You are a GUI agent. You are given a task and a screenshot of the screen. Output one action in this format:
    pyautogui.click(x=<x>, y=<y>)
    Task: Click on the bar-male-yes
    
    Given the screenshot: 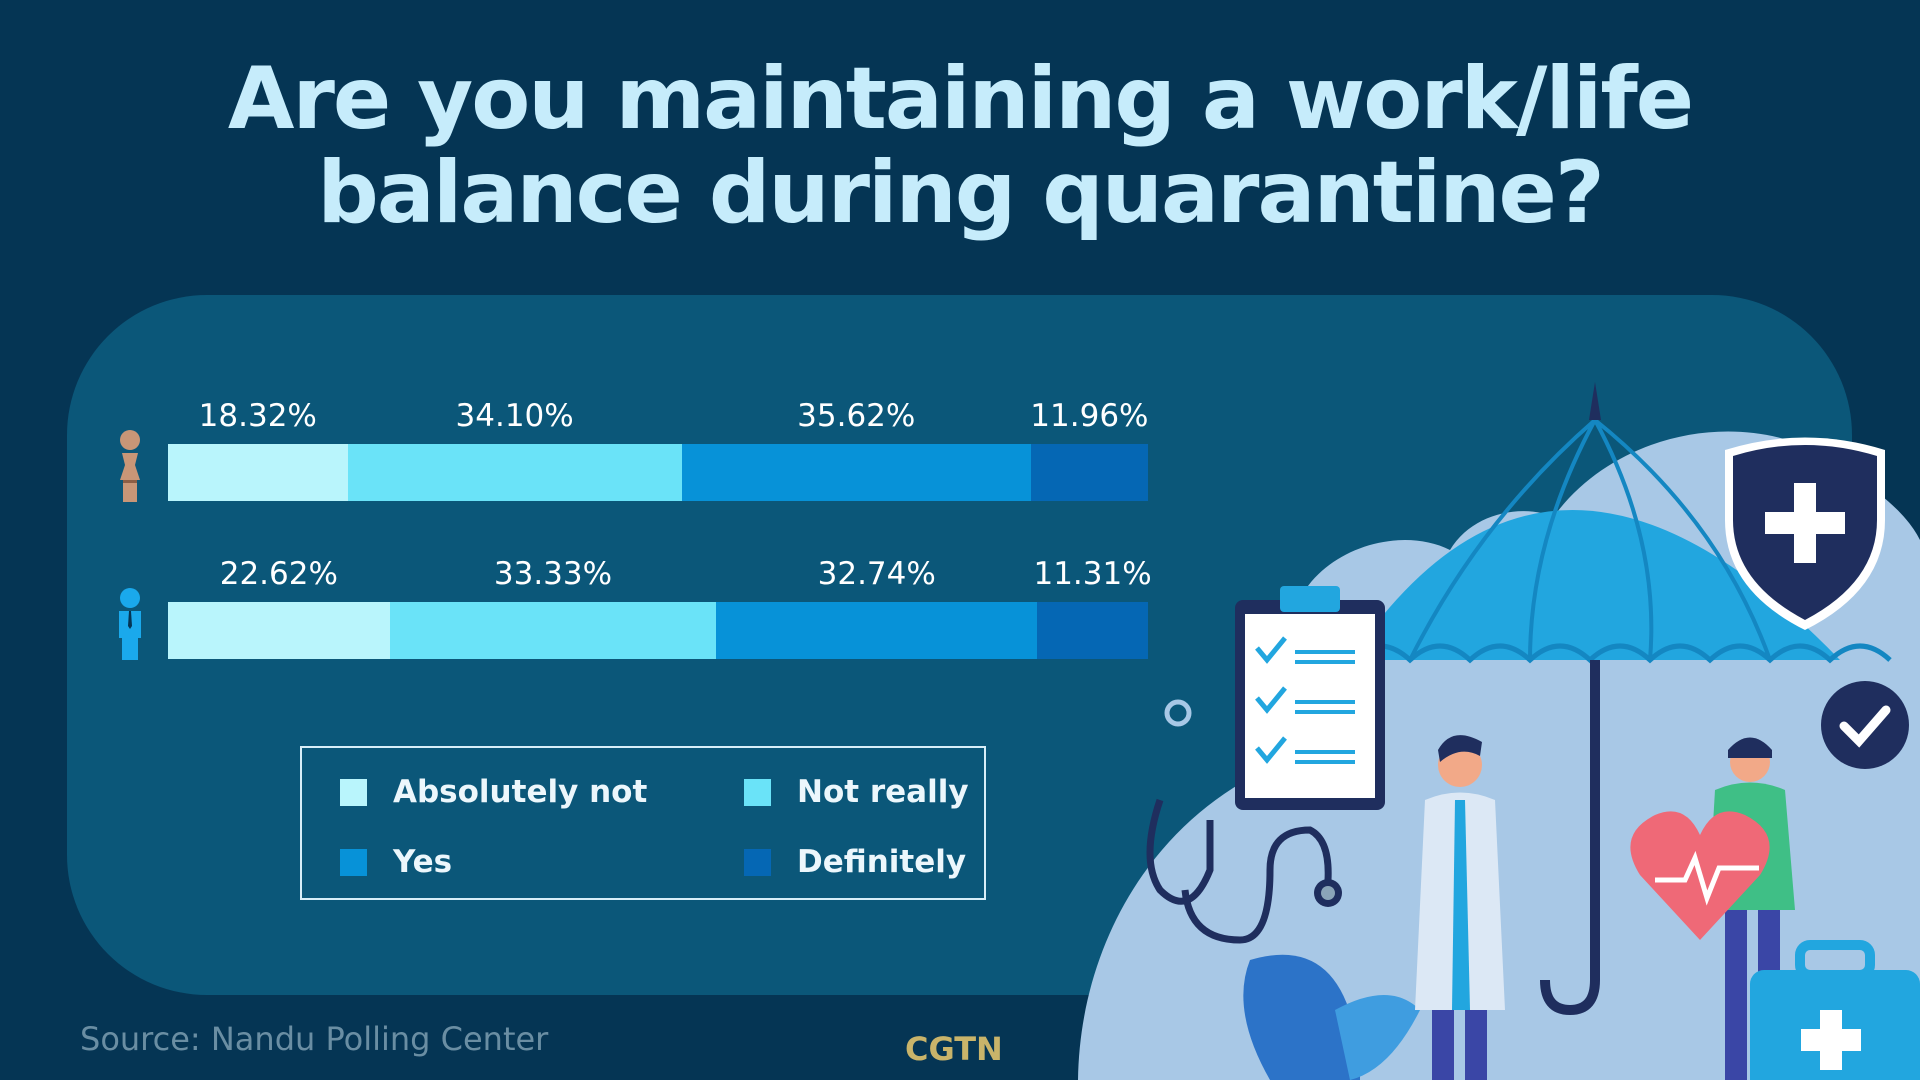 What is the action you would take?
    pyautogui.click(x=877, y=630)
    